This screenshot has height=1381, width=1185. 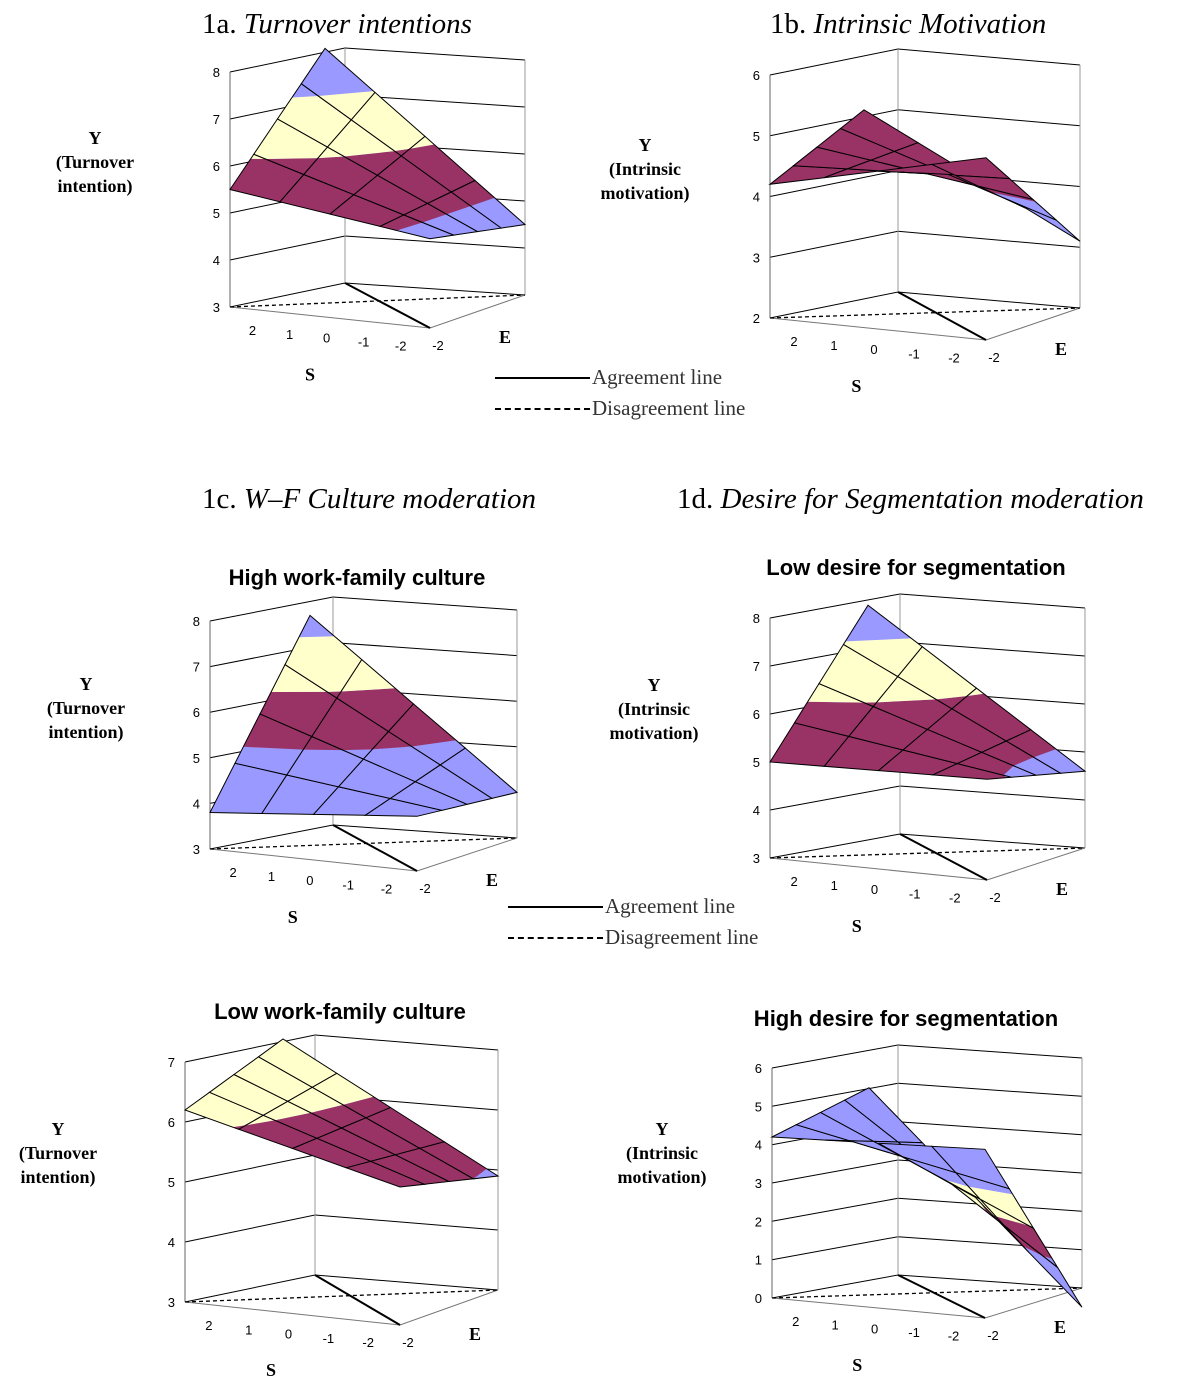 What do you see at coordinates (793, 341) in the screenshot?
I see `s-tick-label: 2` at bounding box center [793, 341].